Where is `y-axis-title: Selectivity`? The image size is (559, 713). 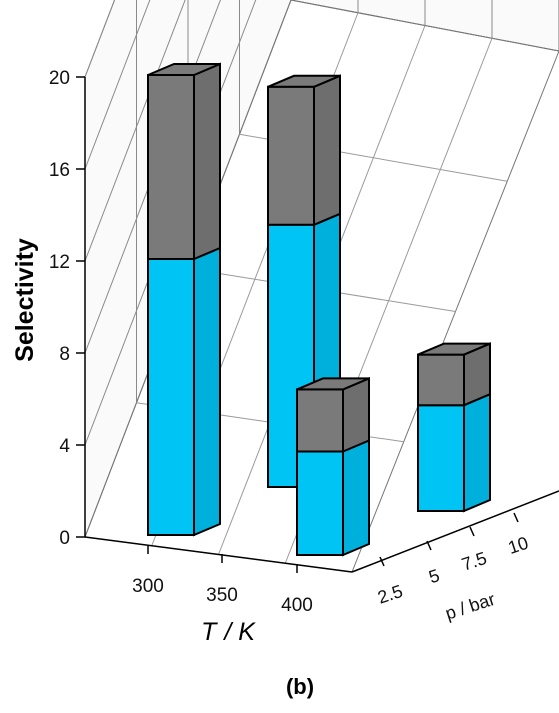
y-axis-title: Selectivity is located at coordinates (25, 300).